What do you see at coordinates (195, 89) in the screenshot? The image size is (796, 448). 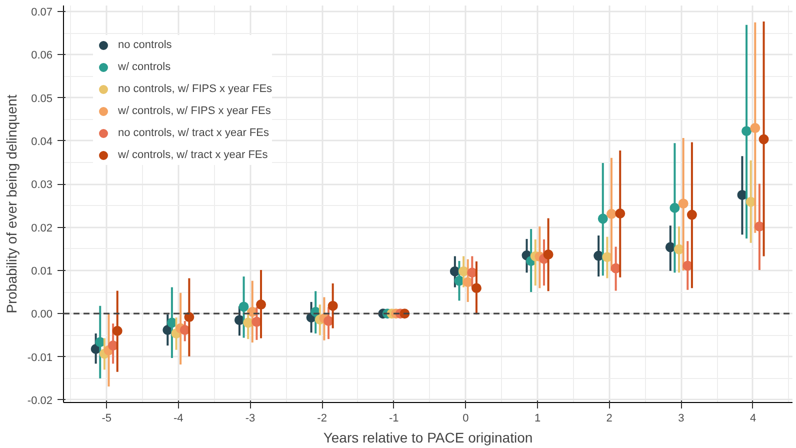 I see `legend-label: no controls, w/ FIPS x year FEs` at bounding box center [195, 89].